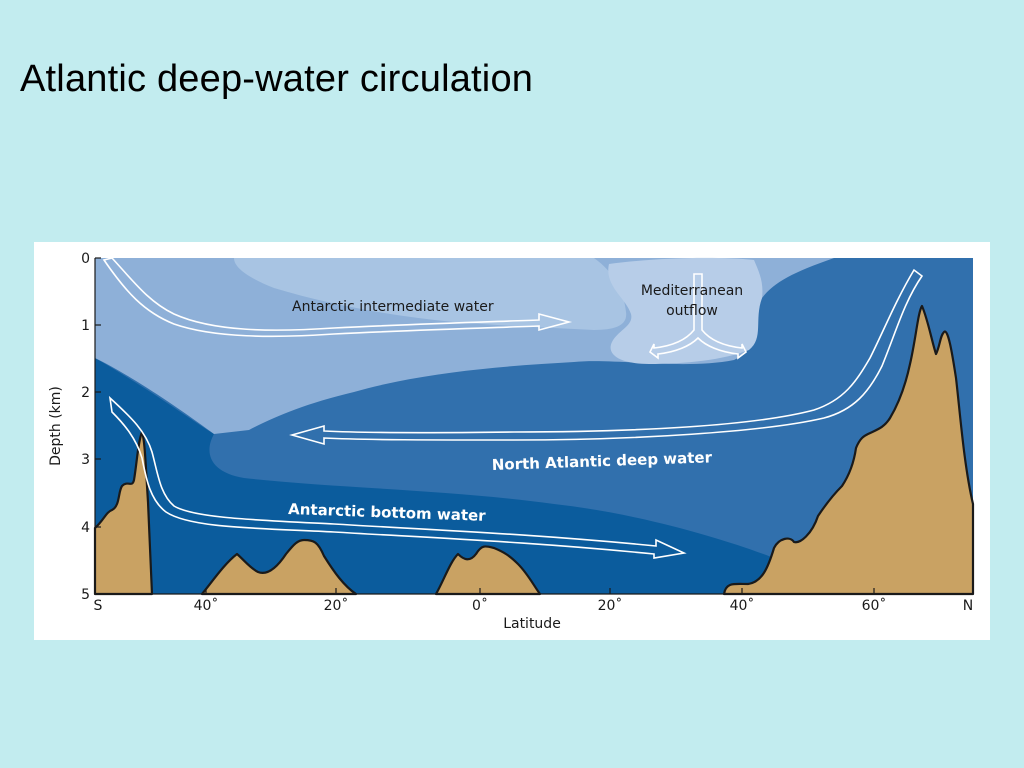 The width and height of the screenshot is (1024, 768). Describe the element at coordinates (85, 595) in the screenshot. I see `y-tick-label: 5` at that location.